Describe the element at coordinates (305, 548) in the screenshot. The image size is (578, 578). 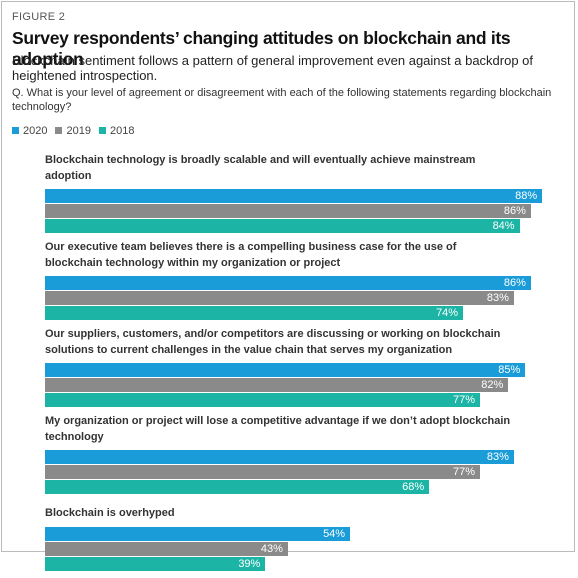
I see `bar-group: 54% 43% 39%` at that location.